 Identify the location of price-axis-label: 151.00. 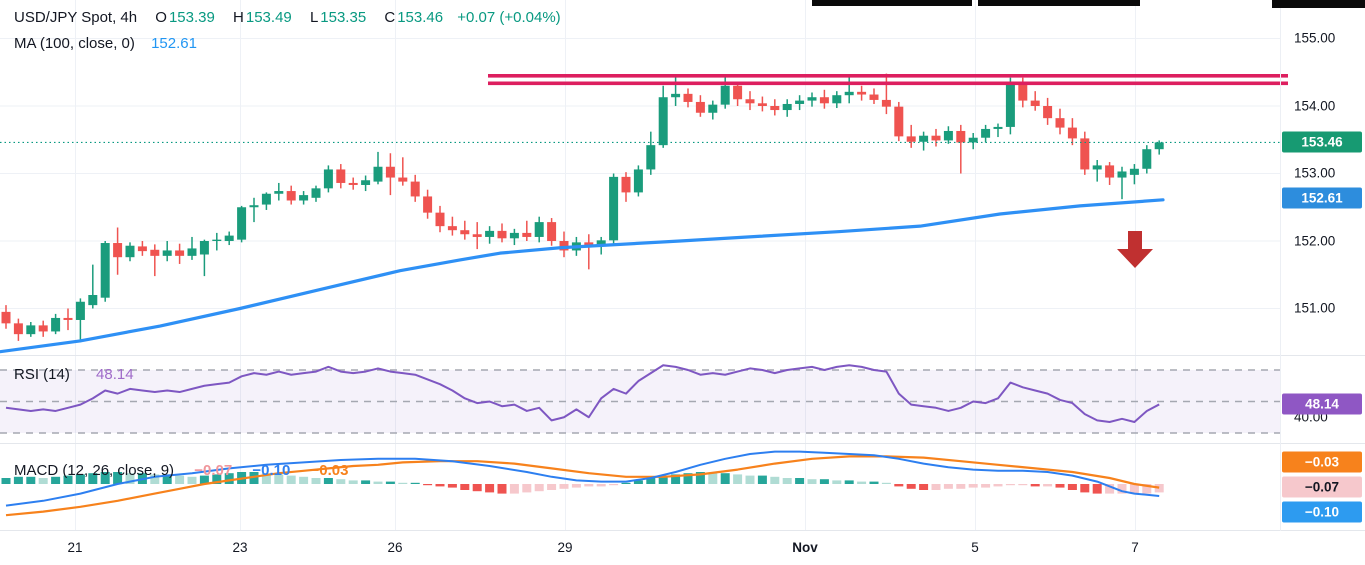
(1315, 308).